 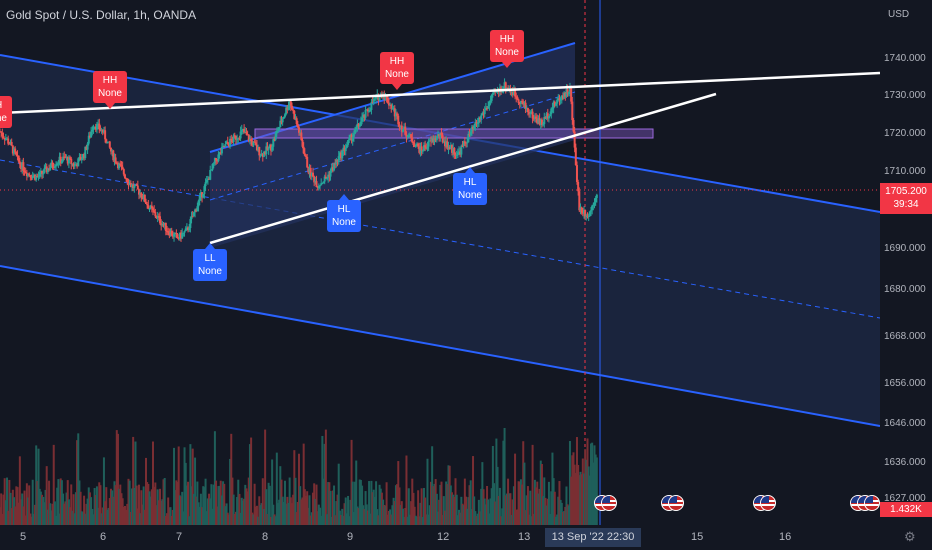 What do you see at coordinates (905, 171) in the screenshot?
I see `price-tick: 1710.000` at bounding box center [905, 171].